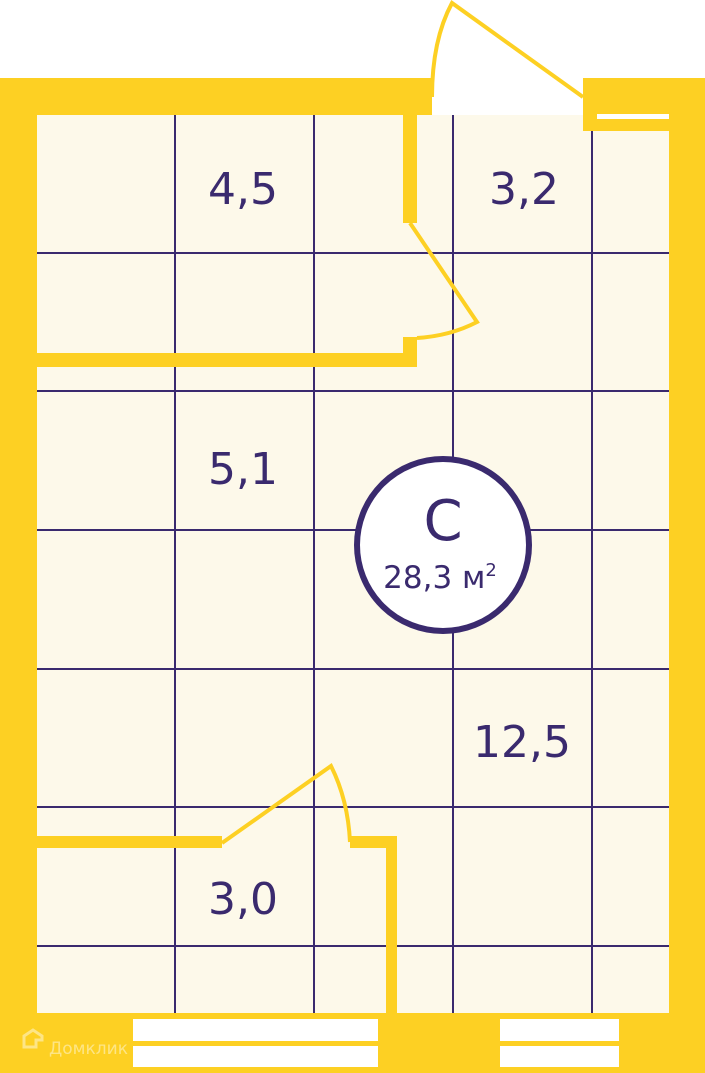 Image resolution: width=705 pixels, height=1073 pixels. What do you see at coordinates (286, 804) in the screenshot?
I see `bathroom-door` at bounding box center [286, 804].